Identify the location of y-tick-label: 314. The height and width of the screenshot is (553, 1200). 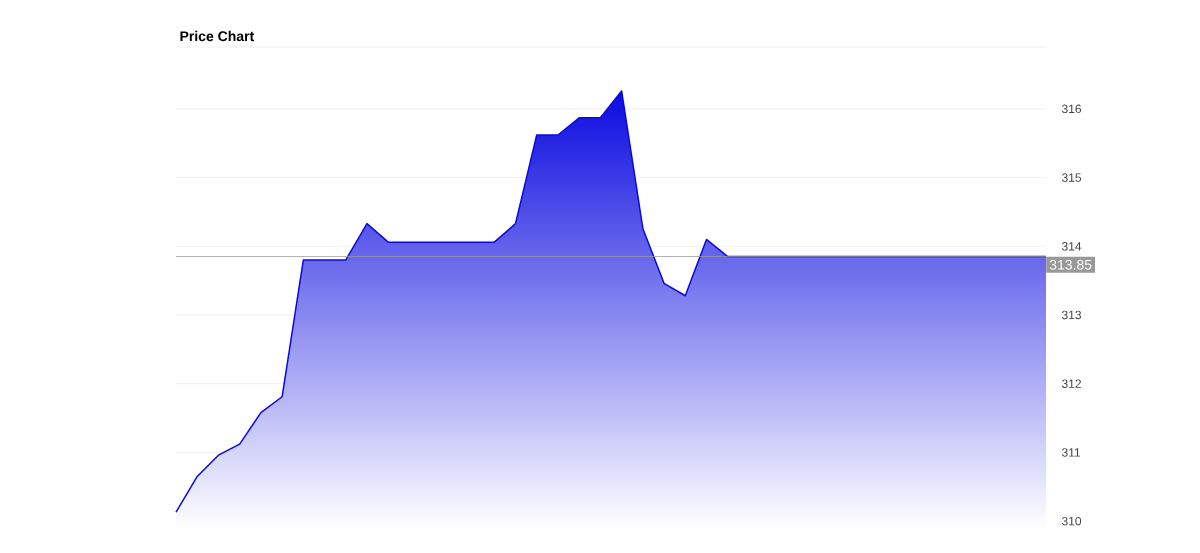
(1071, 246).